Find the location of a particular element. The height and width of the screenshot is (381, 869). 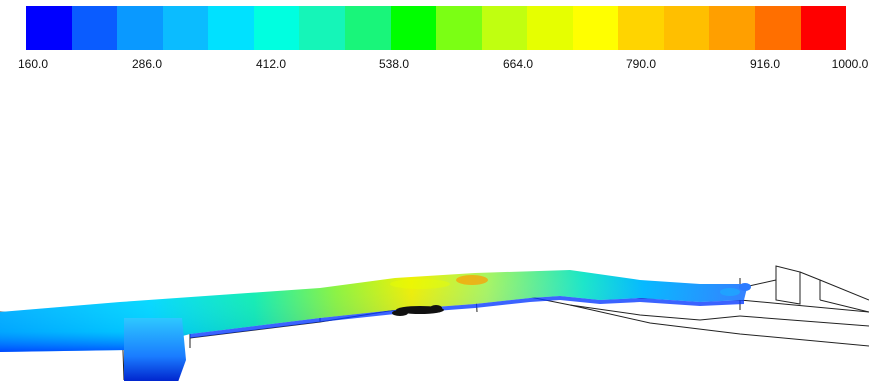

legend-tick-label: 664.0 is located at coordinates (518, 64).